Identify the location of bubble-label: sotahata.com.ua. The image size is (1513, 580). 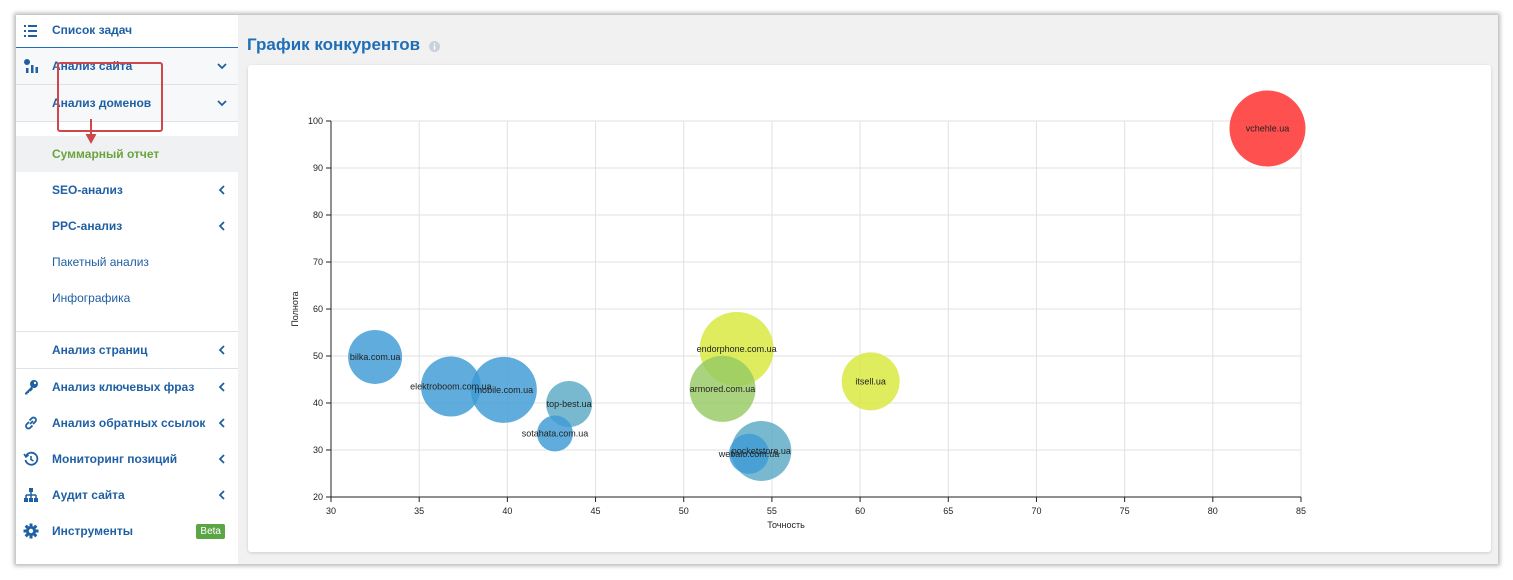
(555, 434).